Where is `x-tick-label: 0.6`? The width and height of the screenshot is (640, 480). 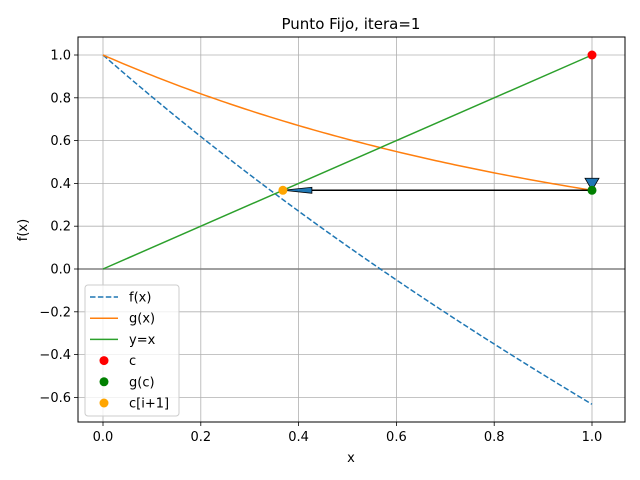 x-tick-label: 0.6 is located at coordinates (396, 437).